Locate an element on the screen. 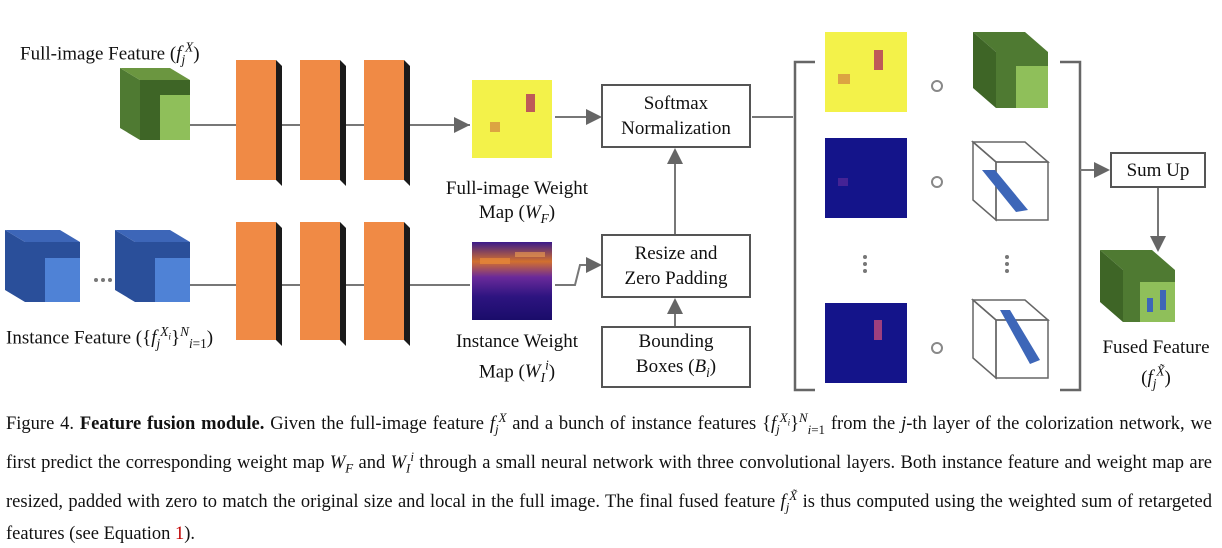 The image size is (1222, 548). equation-ref-link: 1 is located at coordinates (180, 533).